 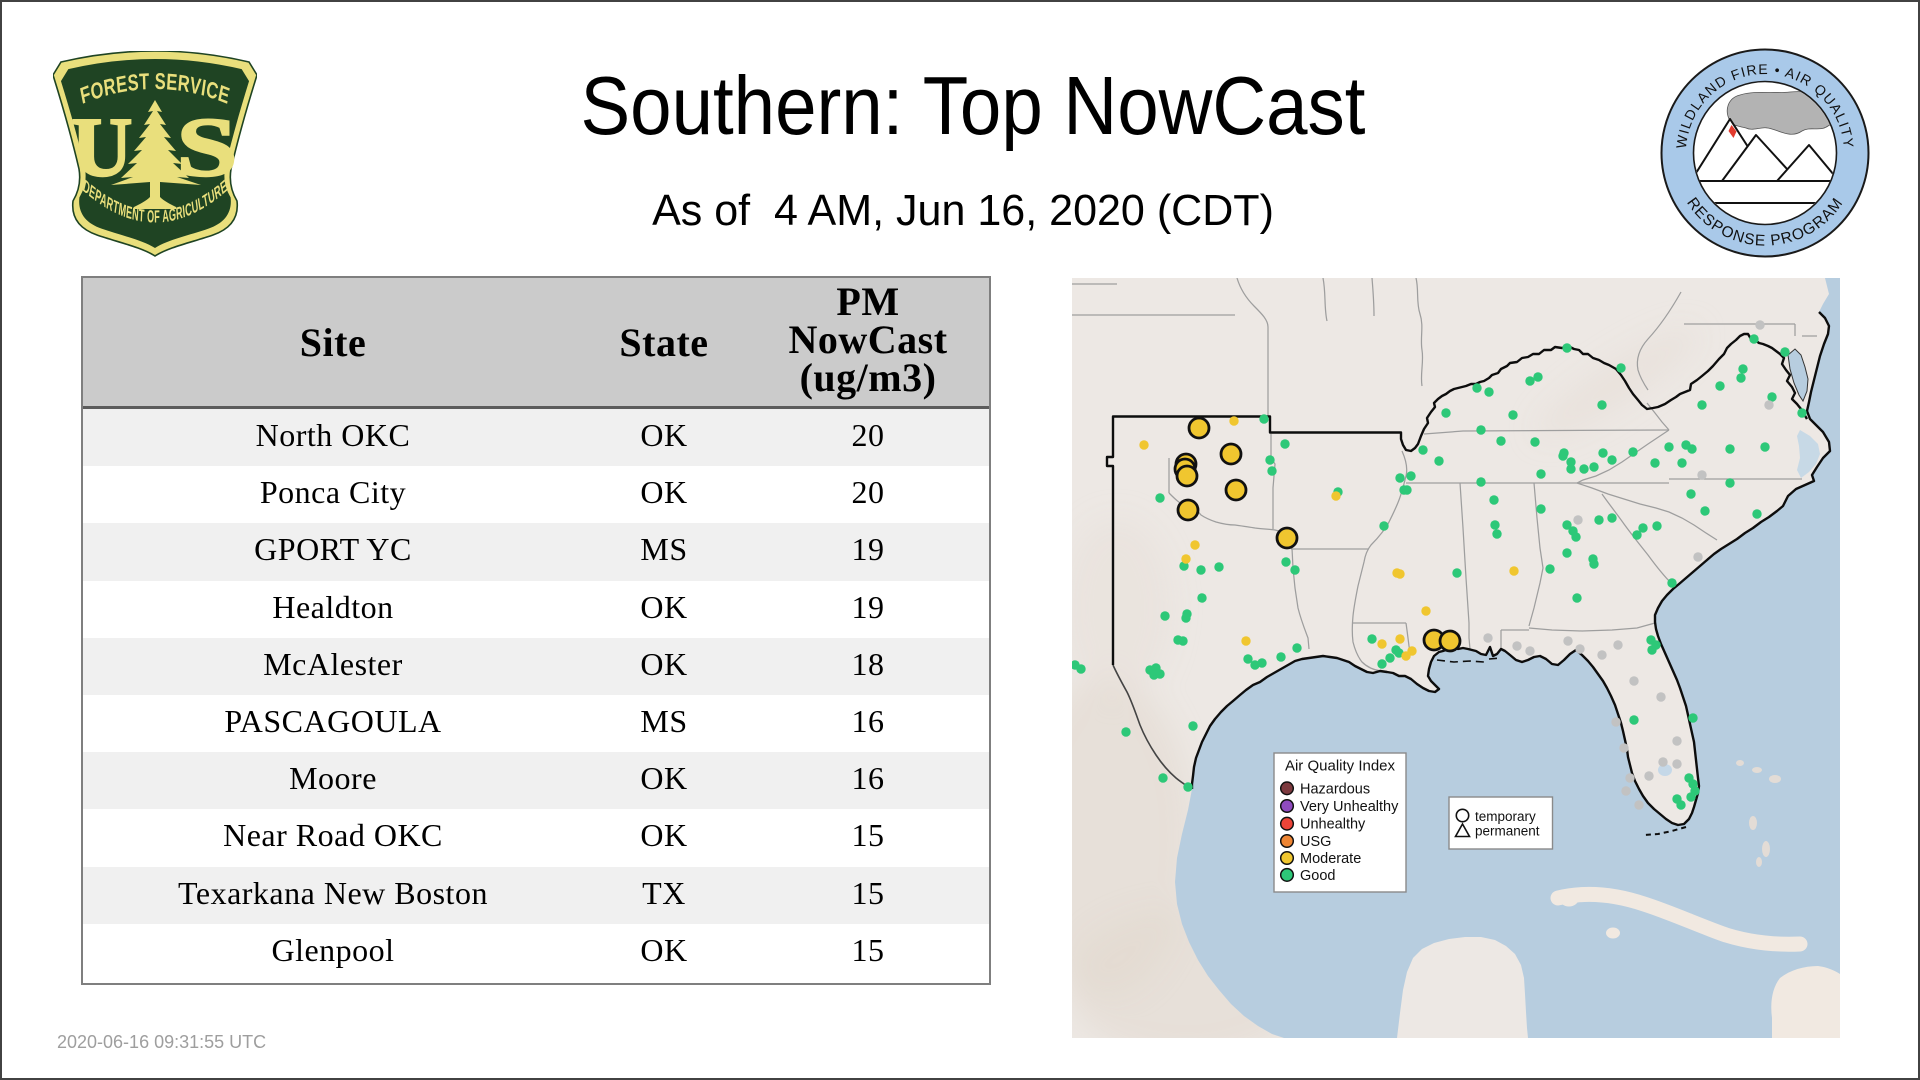 What do you see at coordinates (1330, 859) in the screenshot?
I see `svg-text: Moderate` at bounding box center [1330, 859].